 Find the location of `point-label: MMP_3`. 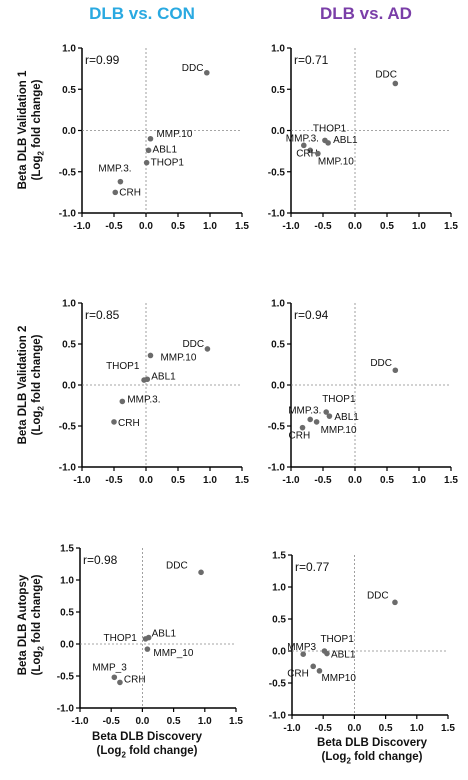

point-label: MMP_3 is located at coordinates (109, 667).